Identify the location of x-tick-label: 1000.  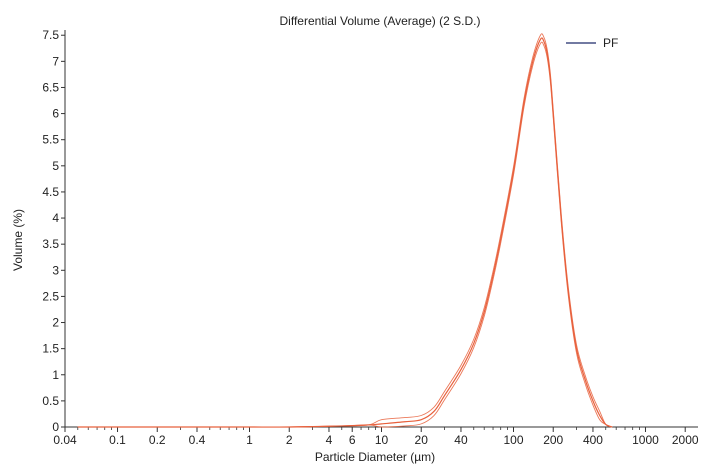
(645, 440).